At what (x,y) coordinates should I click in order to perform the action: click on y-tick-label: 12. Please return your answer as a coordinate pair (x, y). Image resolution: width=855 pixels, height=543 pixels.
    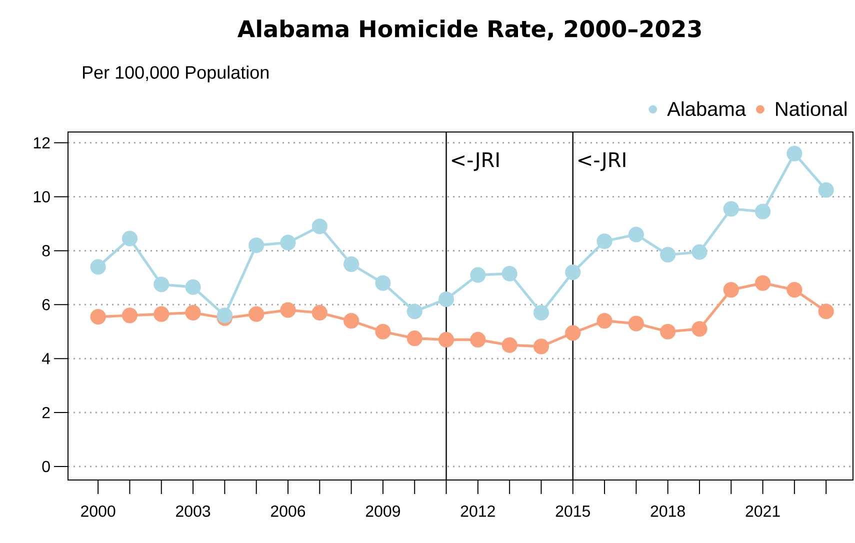
    Looking at the image, I should click on (42, 142).